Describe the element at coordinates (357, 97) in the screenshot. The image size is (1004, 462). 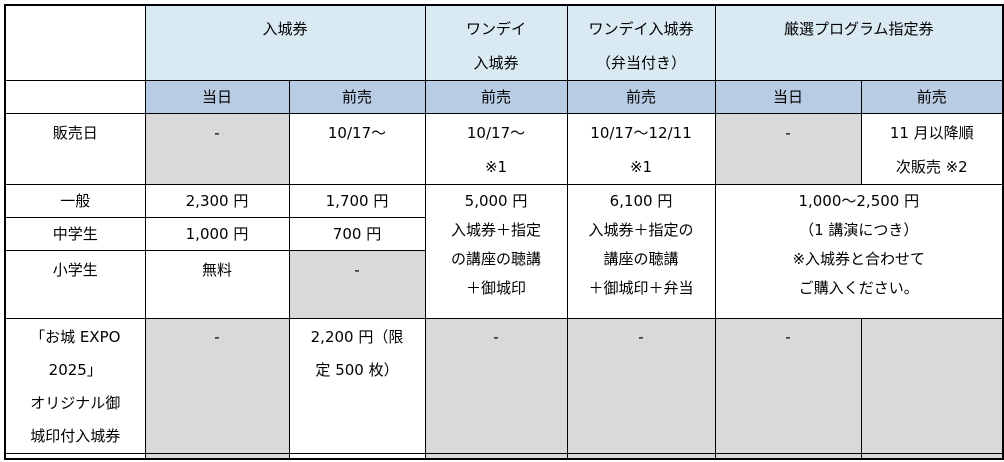
I see `subheader-nyujo-maeuri: 前売` at that location.